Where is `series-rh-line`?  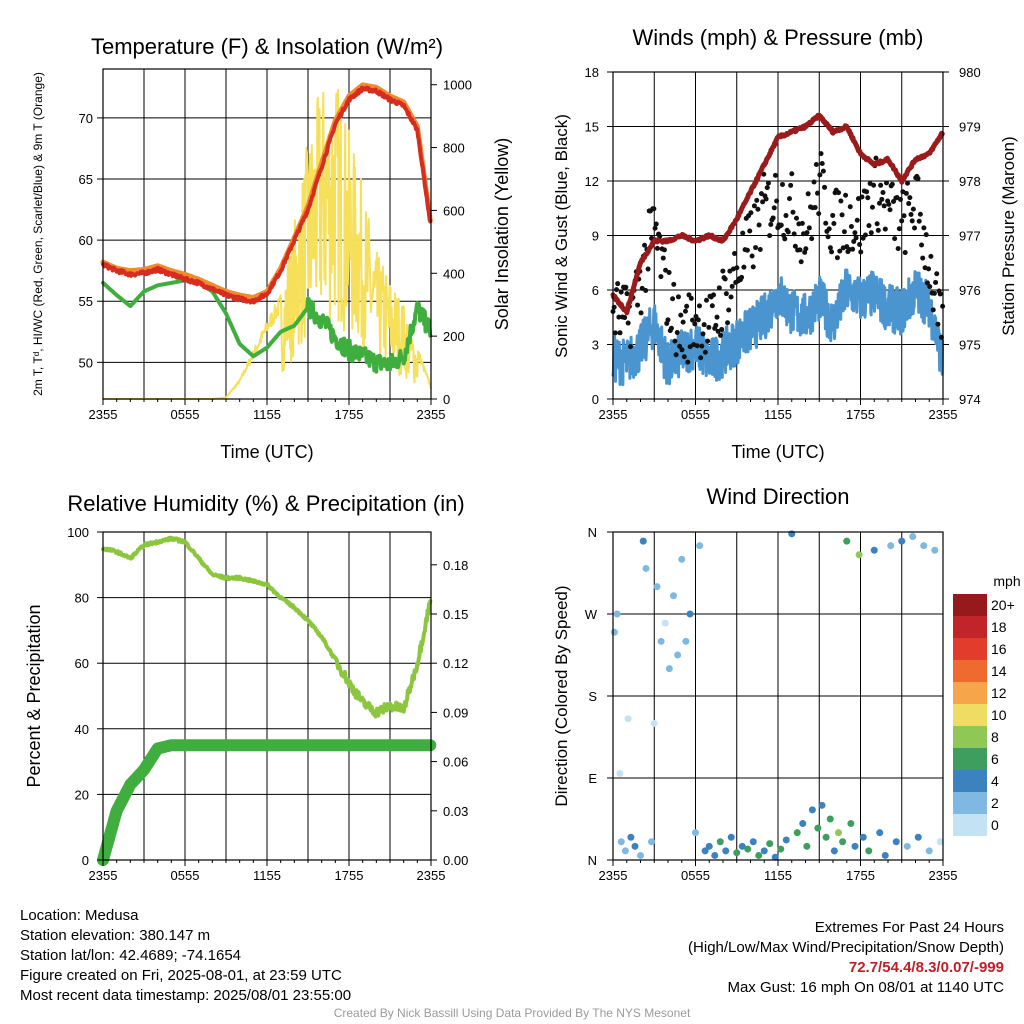 series-rh-line is located at coordinates (267, 627).